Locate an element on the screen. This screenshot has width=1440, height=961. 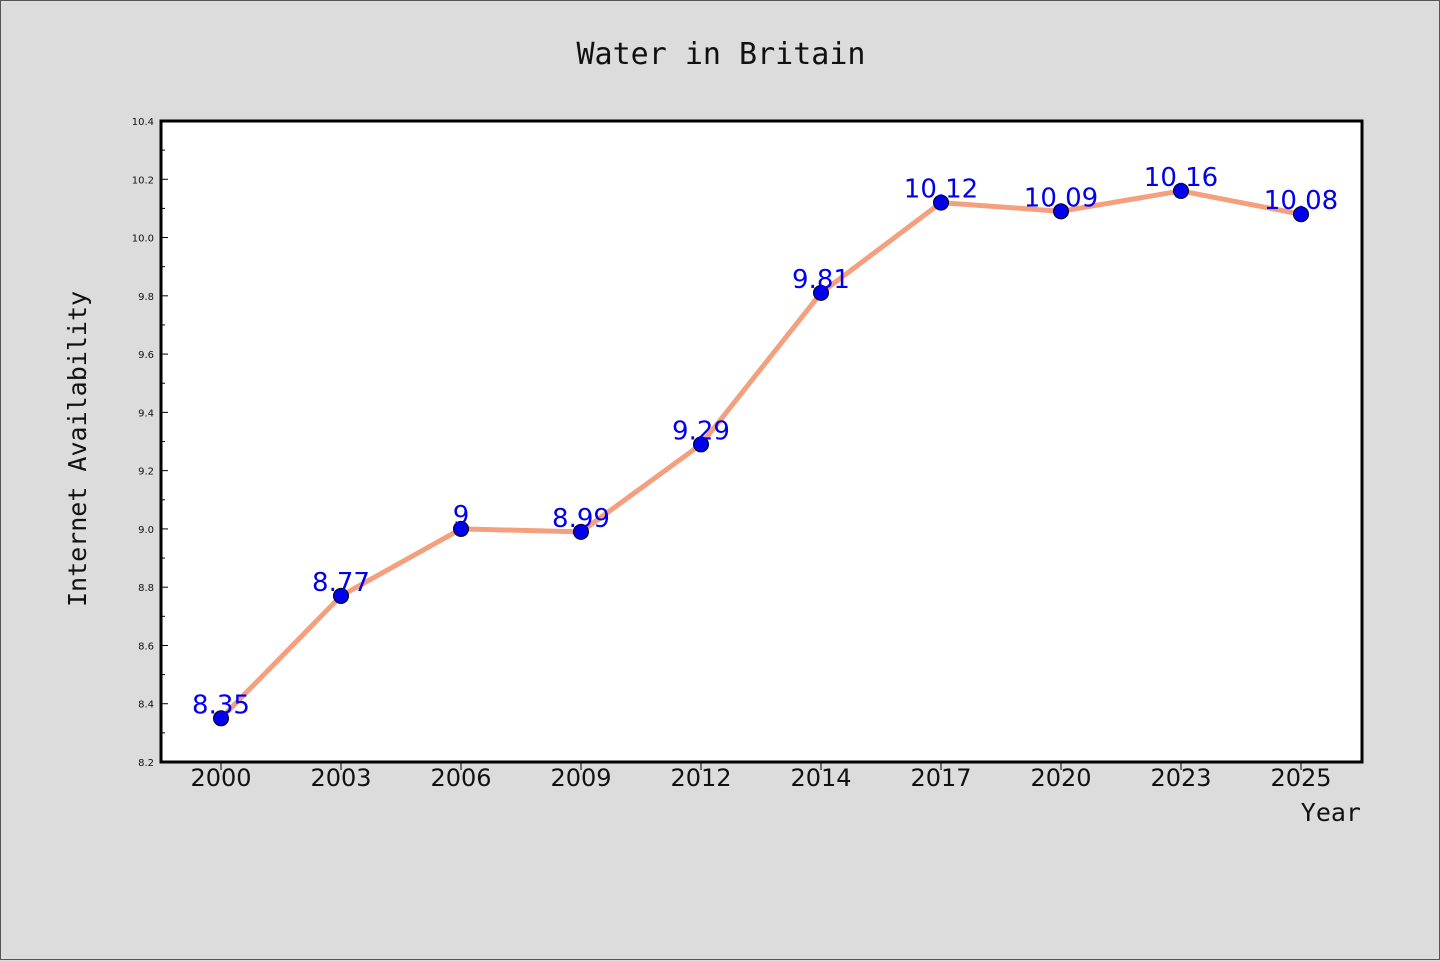
y-tick-label: 9.2 is located at coordinates (146, 472).